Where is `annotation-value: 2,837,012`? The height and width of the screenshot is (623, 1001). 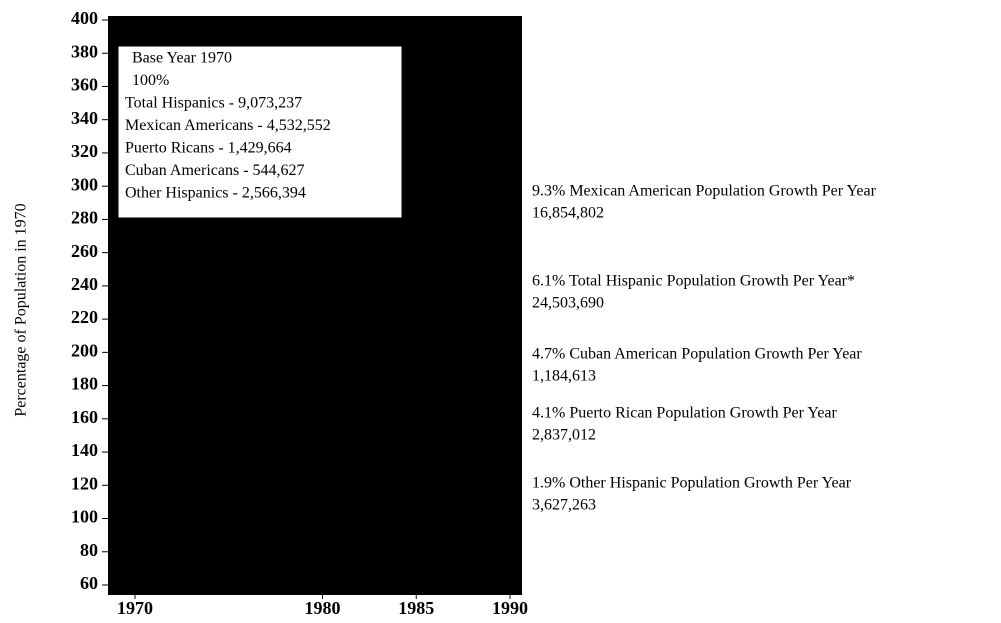 annotation-value: 2,837,012 is located at coordinates (564, 435).